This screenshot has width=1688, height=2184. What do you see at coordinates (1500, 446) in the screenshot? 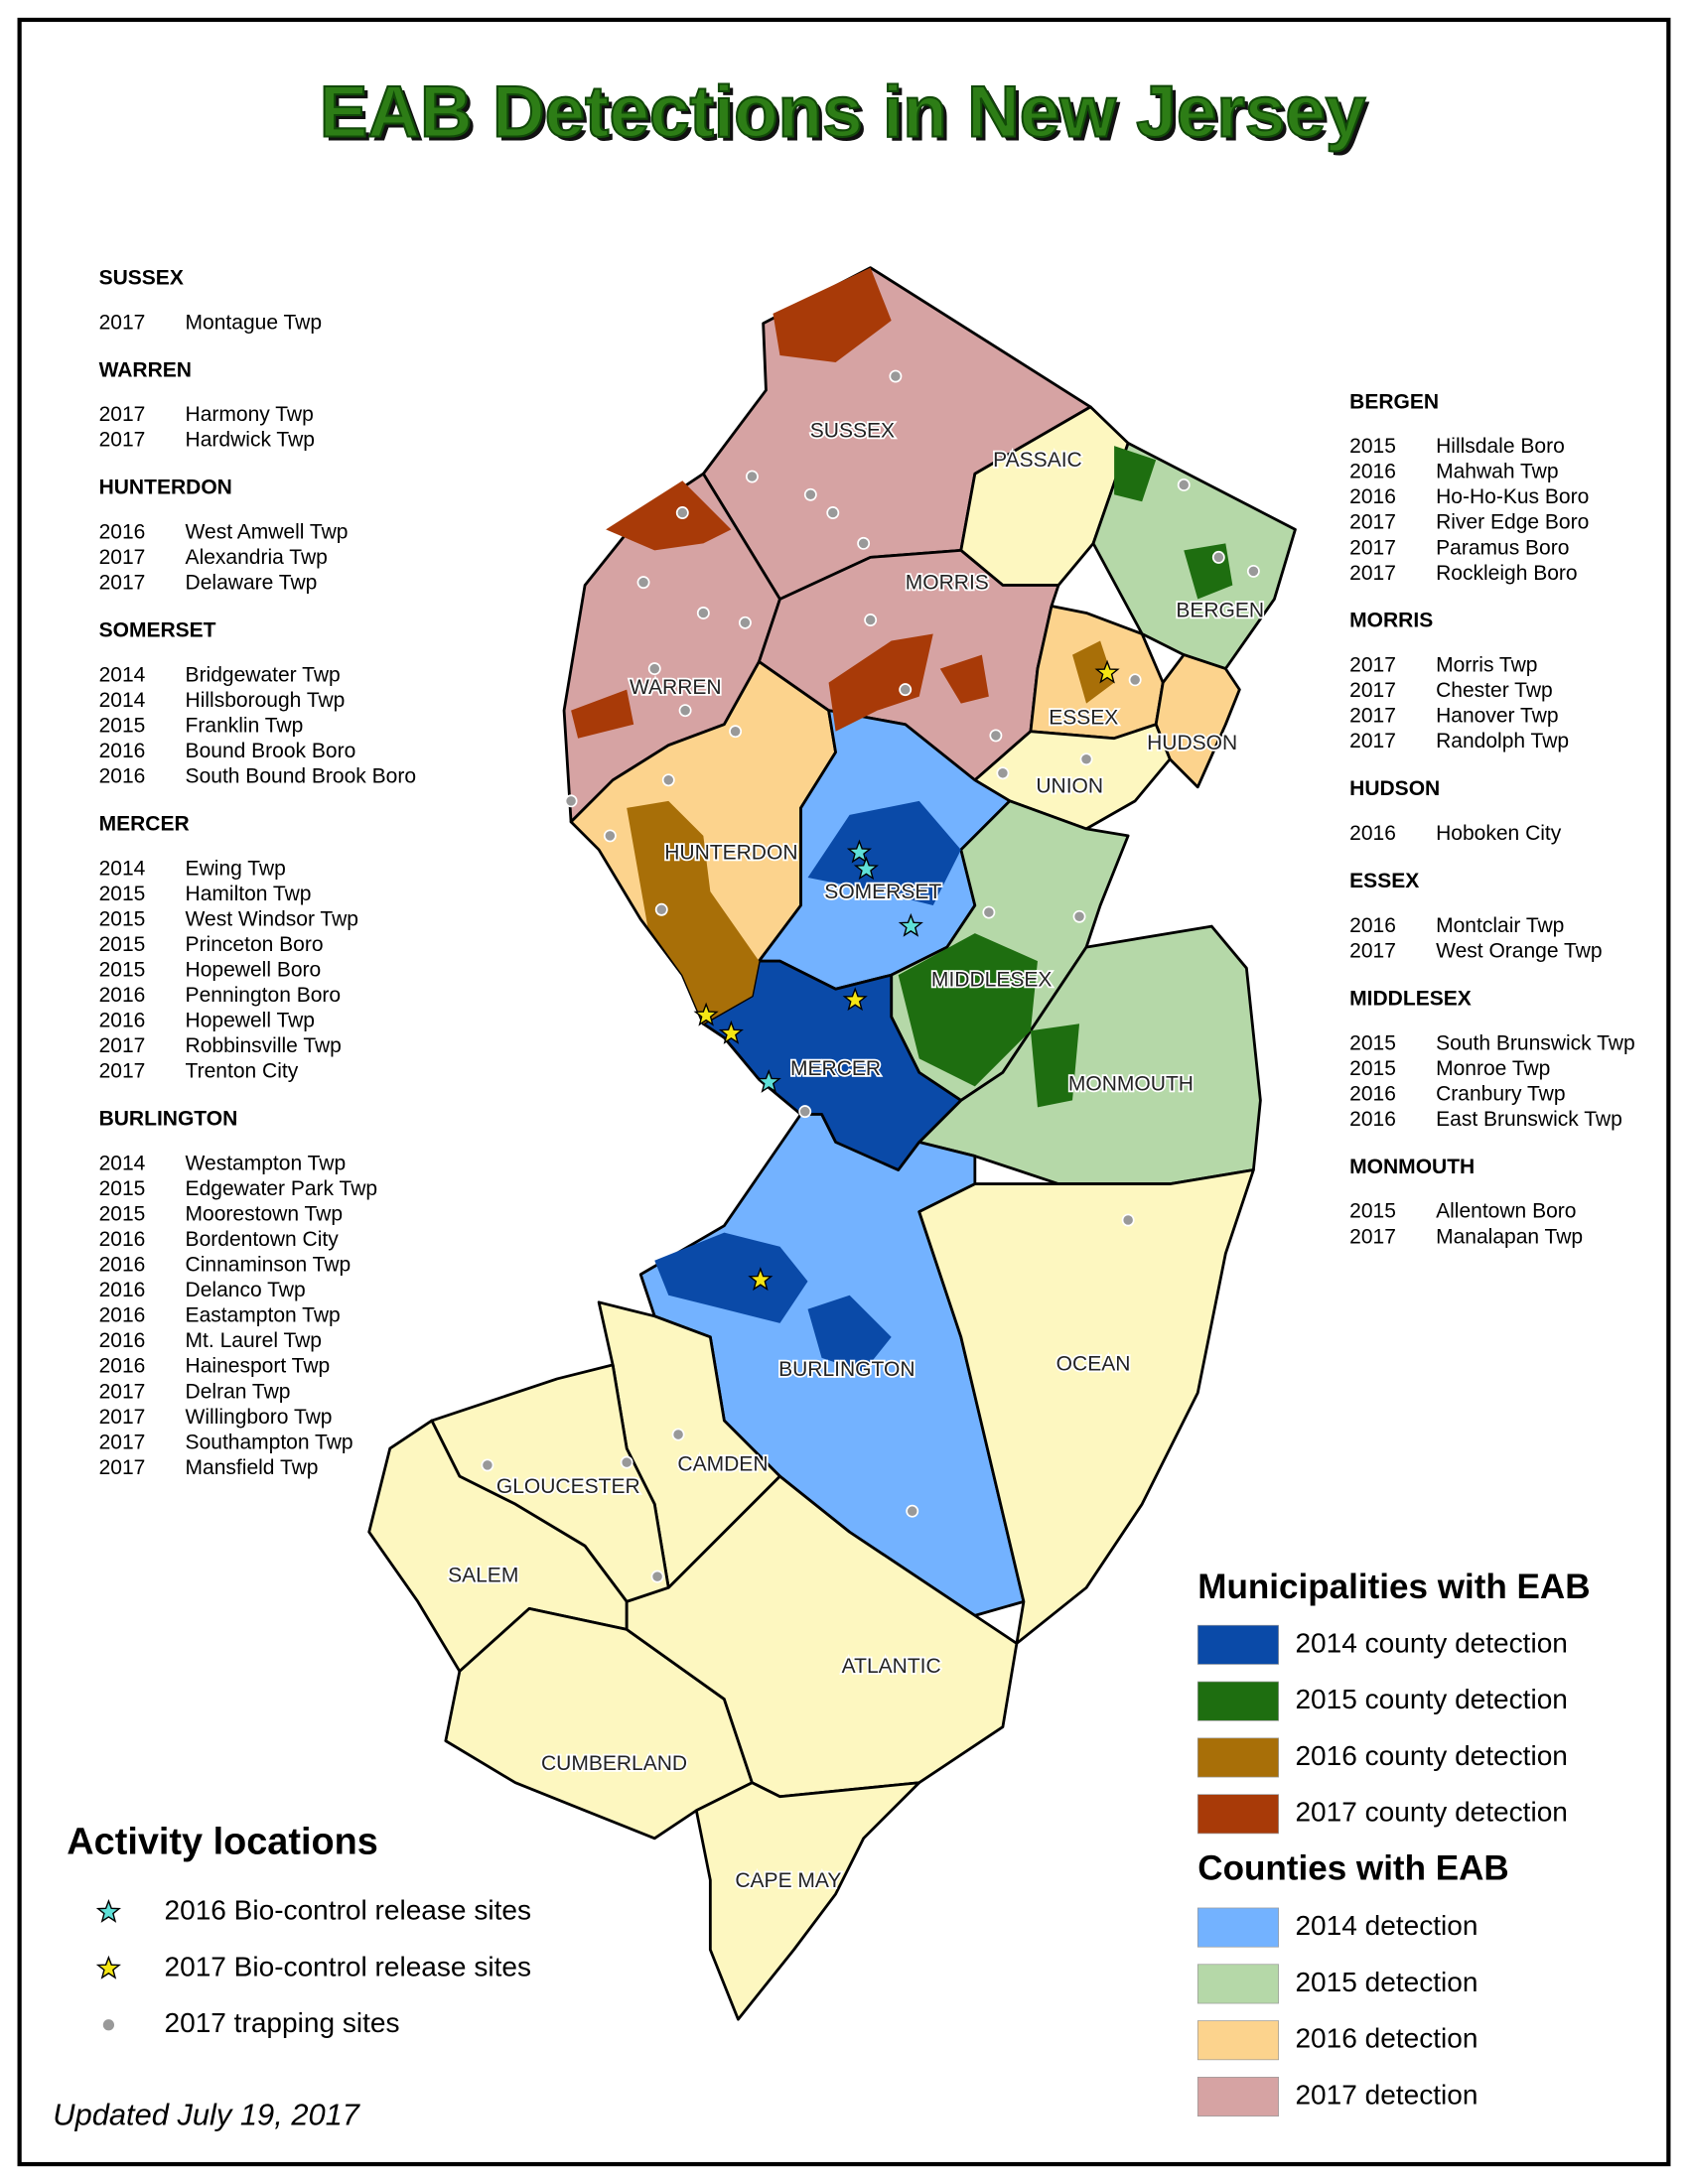
I see `municipality: Hillsdale Boro` at bounding box center [1500, 446].